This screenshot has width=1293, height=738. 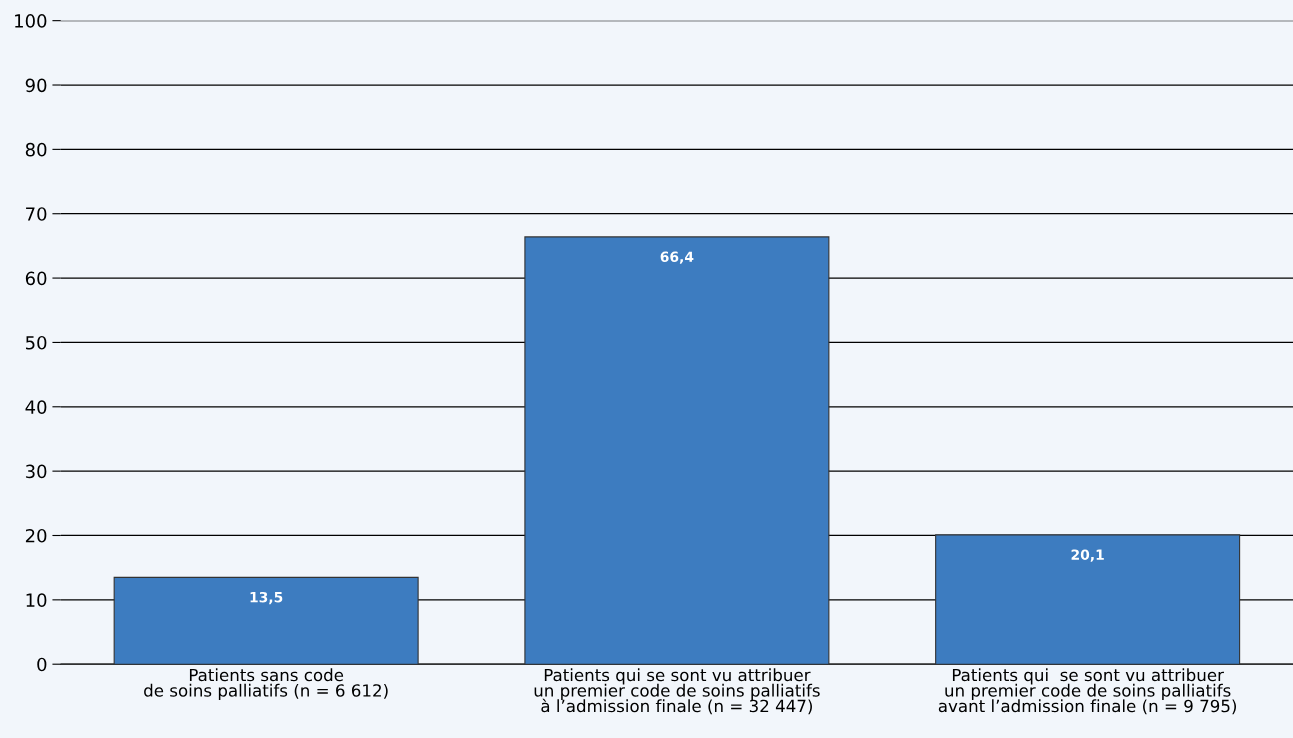 What do you see at coordinates (36, 407) in the screenshot?
I see `y-tick-label: 40` at bounding box center [36, 407].